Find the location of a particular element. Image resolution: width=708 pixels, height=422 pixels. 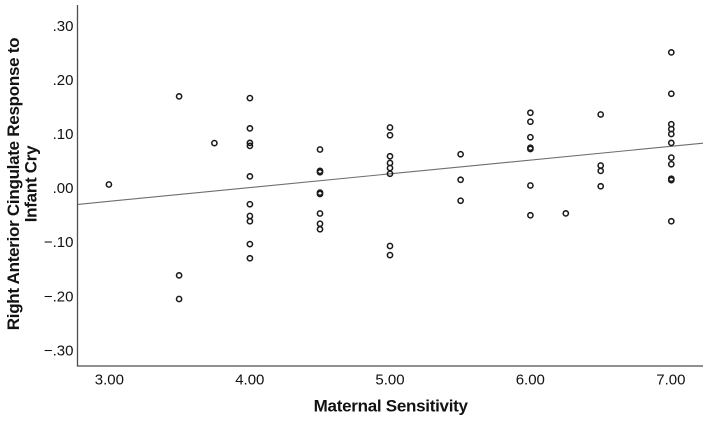

svg-text: 3.00 is located at coordinates (109, 380).